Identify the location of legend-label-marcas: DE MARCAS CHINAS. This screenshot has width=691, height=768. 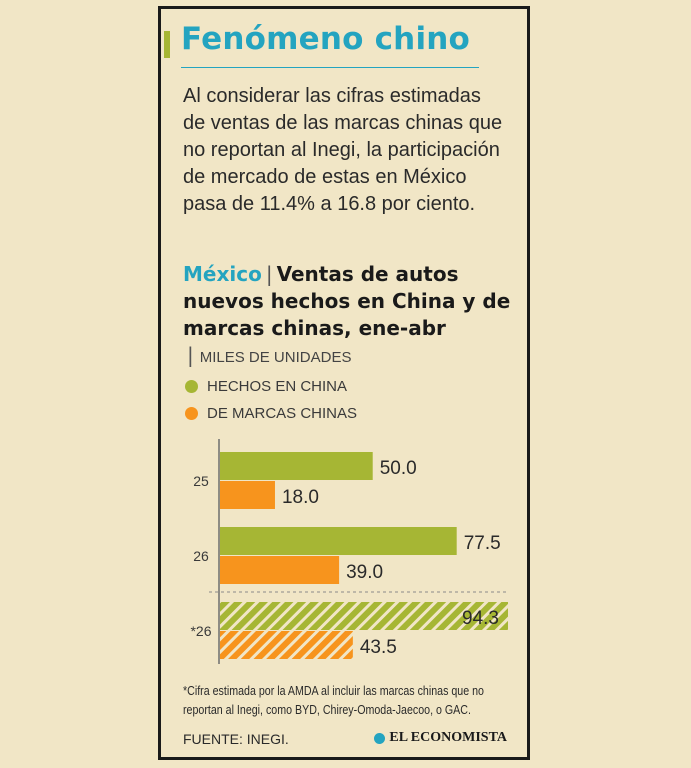
(282, 413).